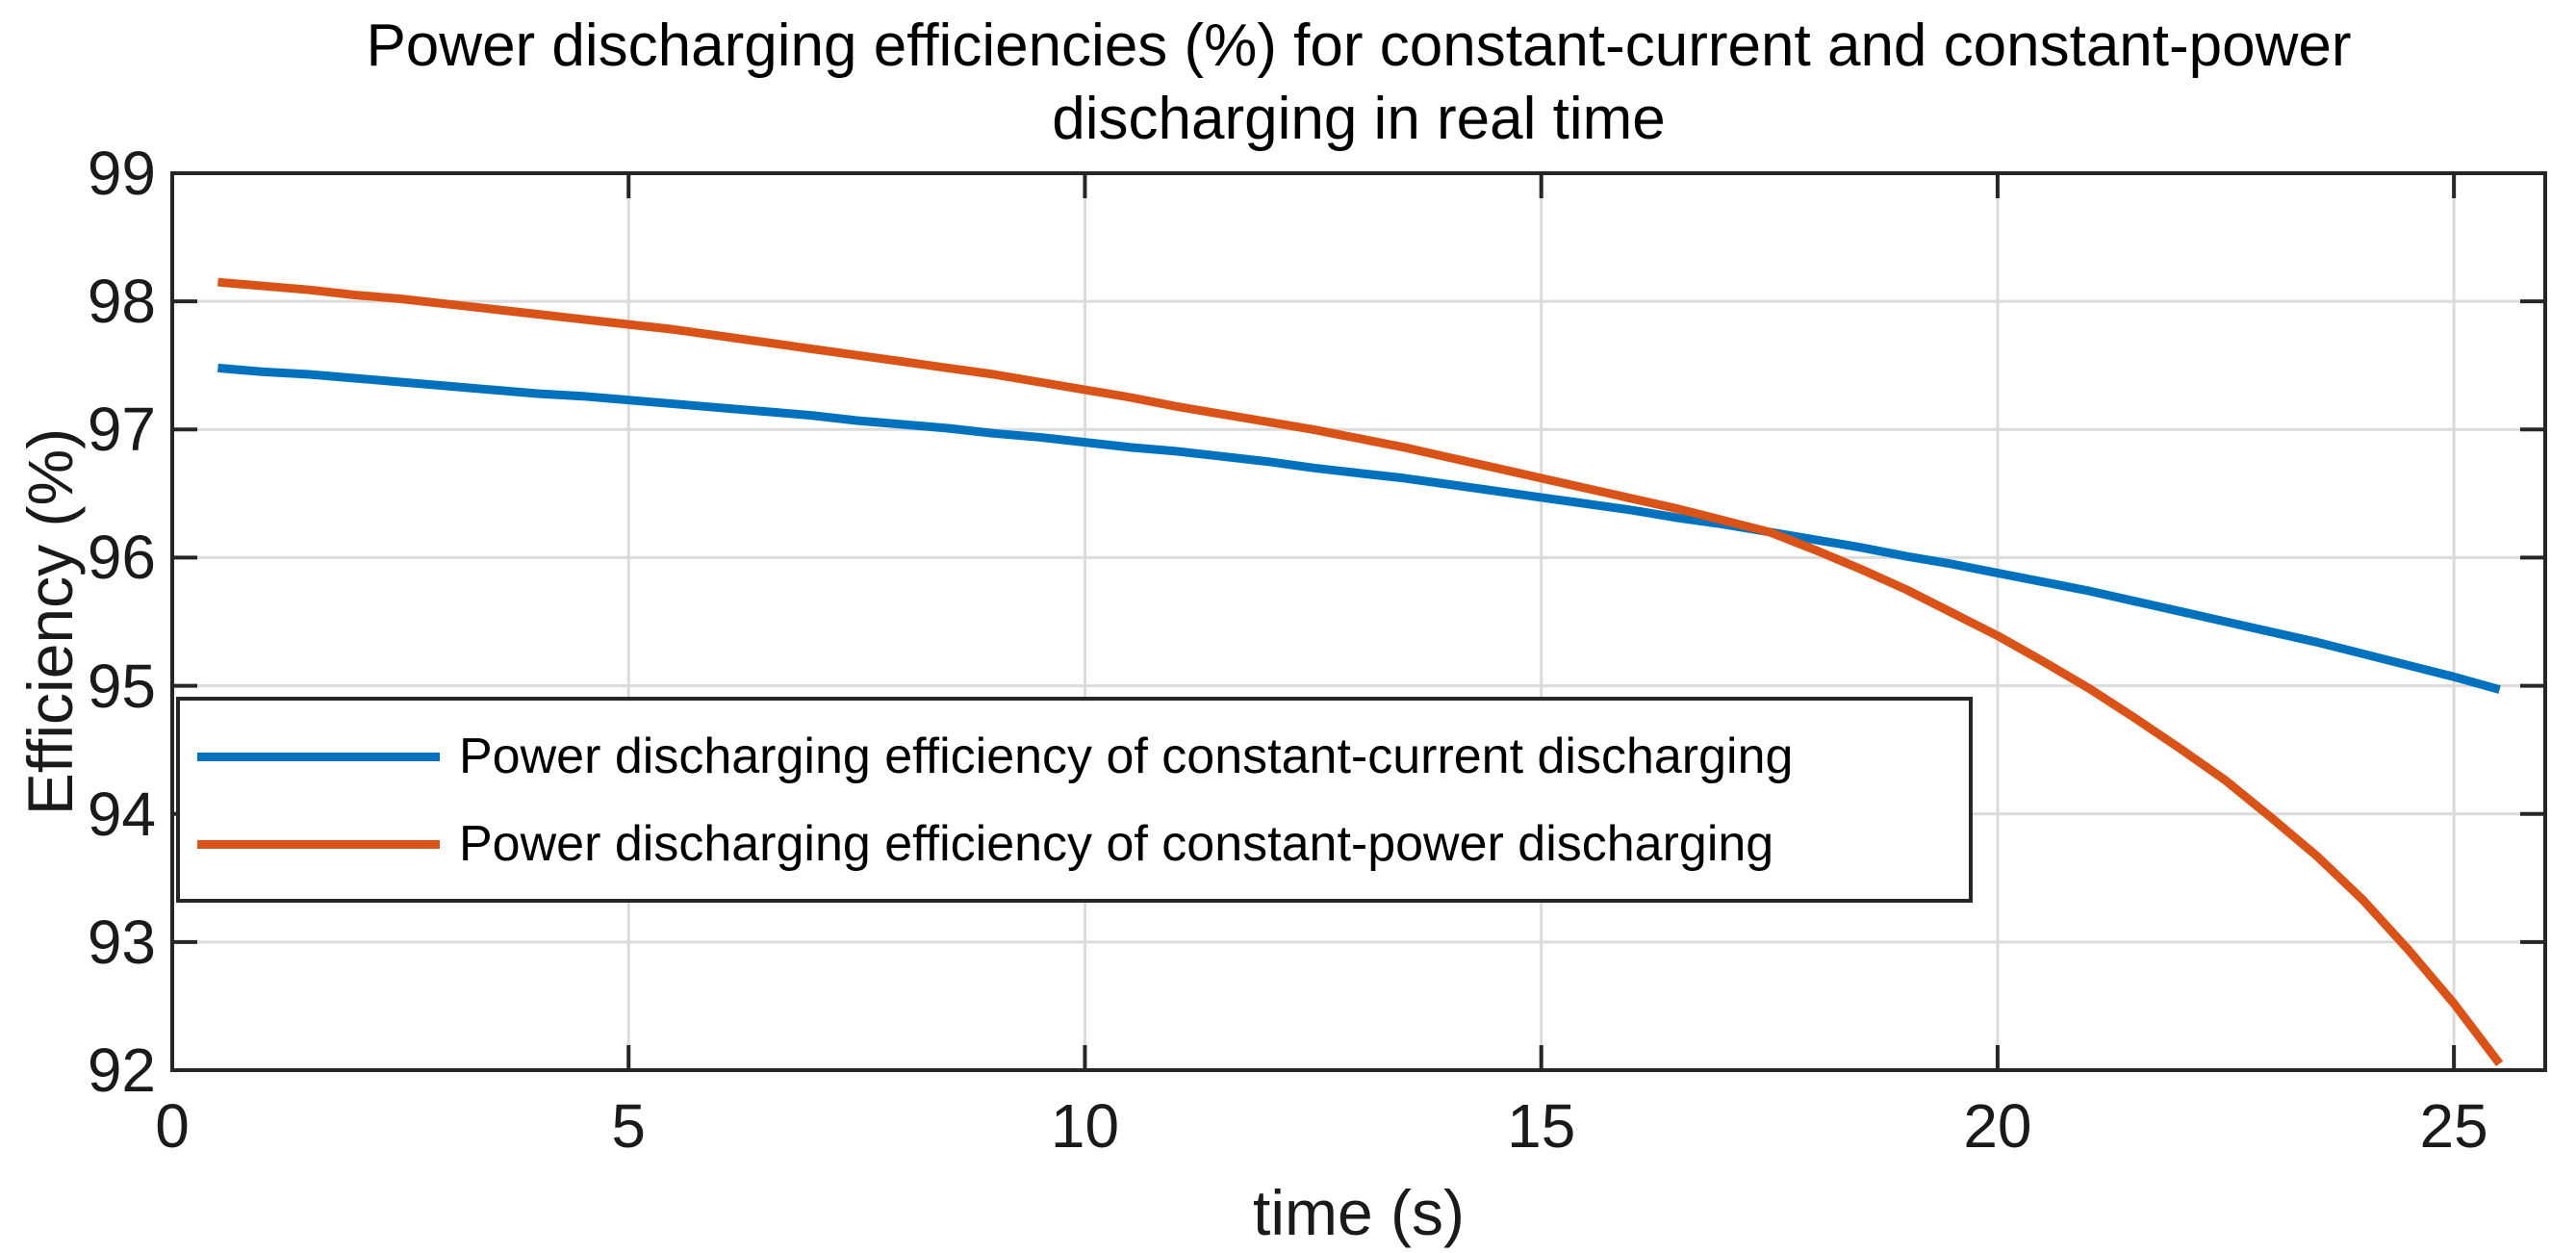  What do you see at coordinates (1085, 1126) in the screenshot?
I see `x-tick-label: 10` at bounding box center [1085, 1126].